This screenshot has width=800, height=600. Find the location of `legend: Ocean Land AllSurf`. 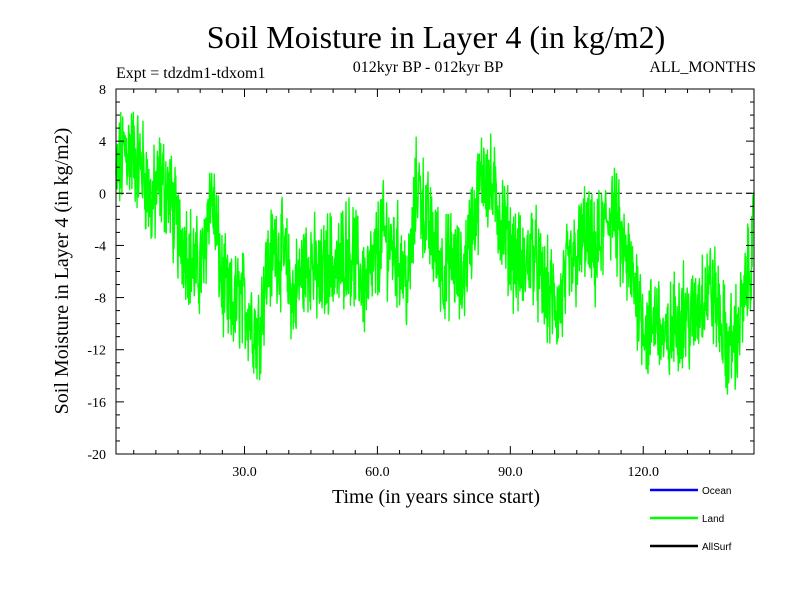

legend: Ocean Land AllSurf is located at coordinates (691, 519).